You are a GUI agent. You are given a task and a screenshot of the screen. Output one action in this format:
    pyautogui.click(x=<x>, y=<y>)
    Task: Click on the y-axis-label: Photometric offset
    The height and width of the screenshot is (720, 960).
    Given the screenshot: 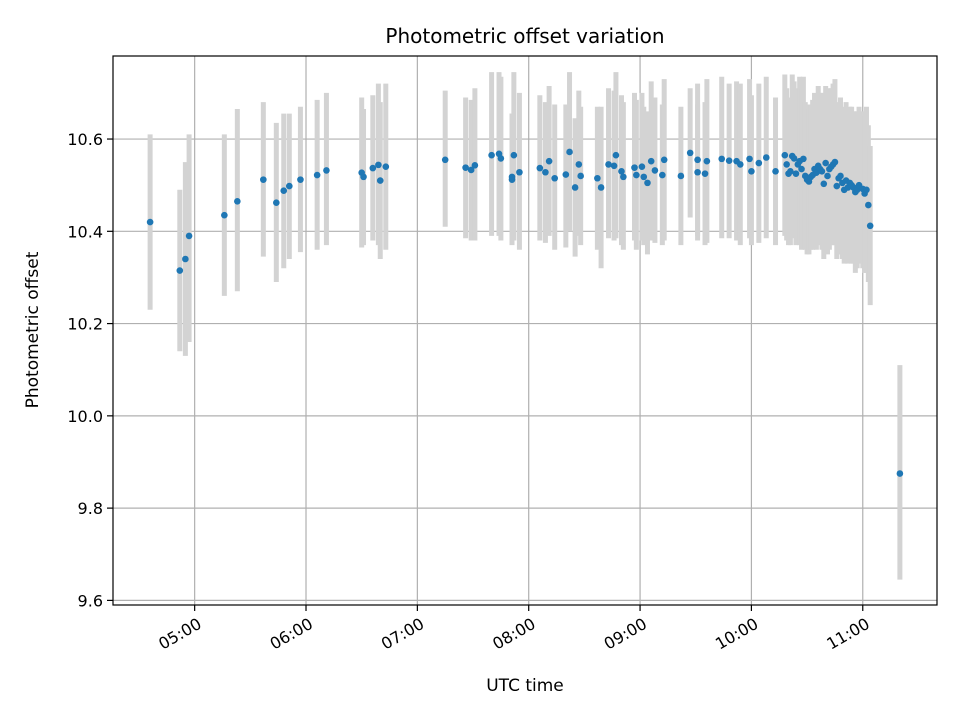 What is the action you would take?
    pyautogui.click(x=33, y=329)
    